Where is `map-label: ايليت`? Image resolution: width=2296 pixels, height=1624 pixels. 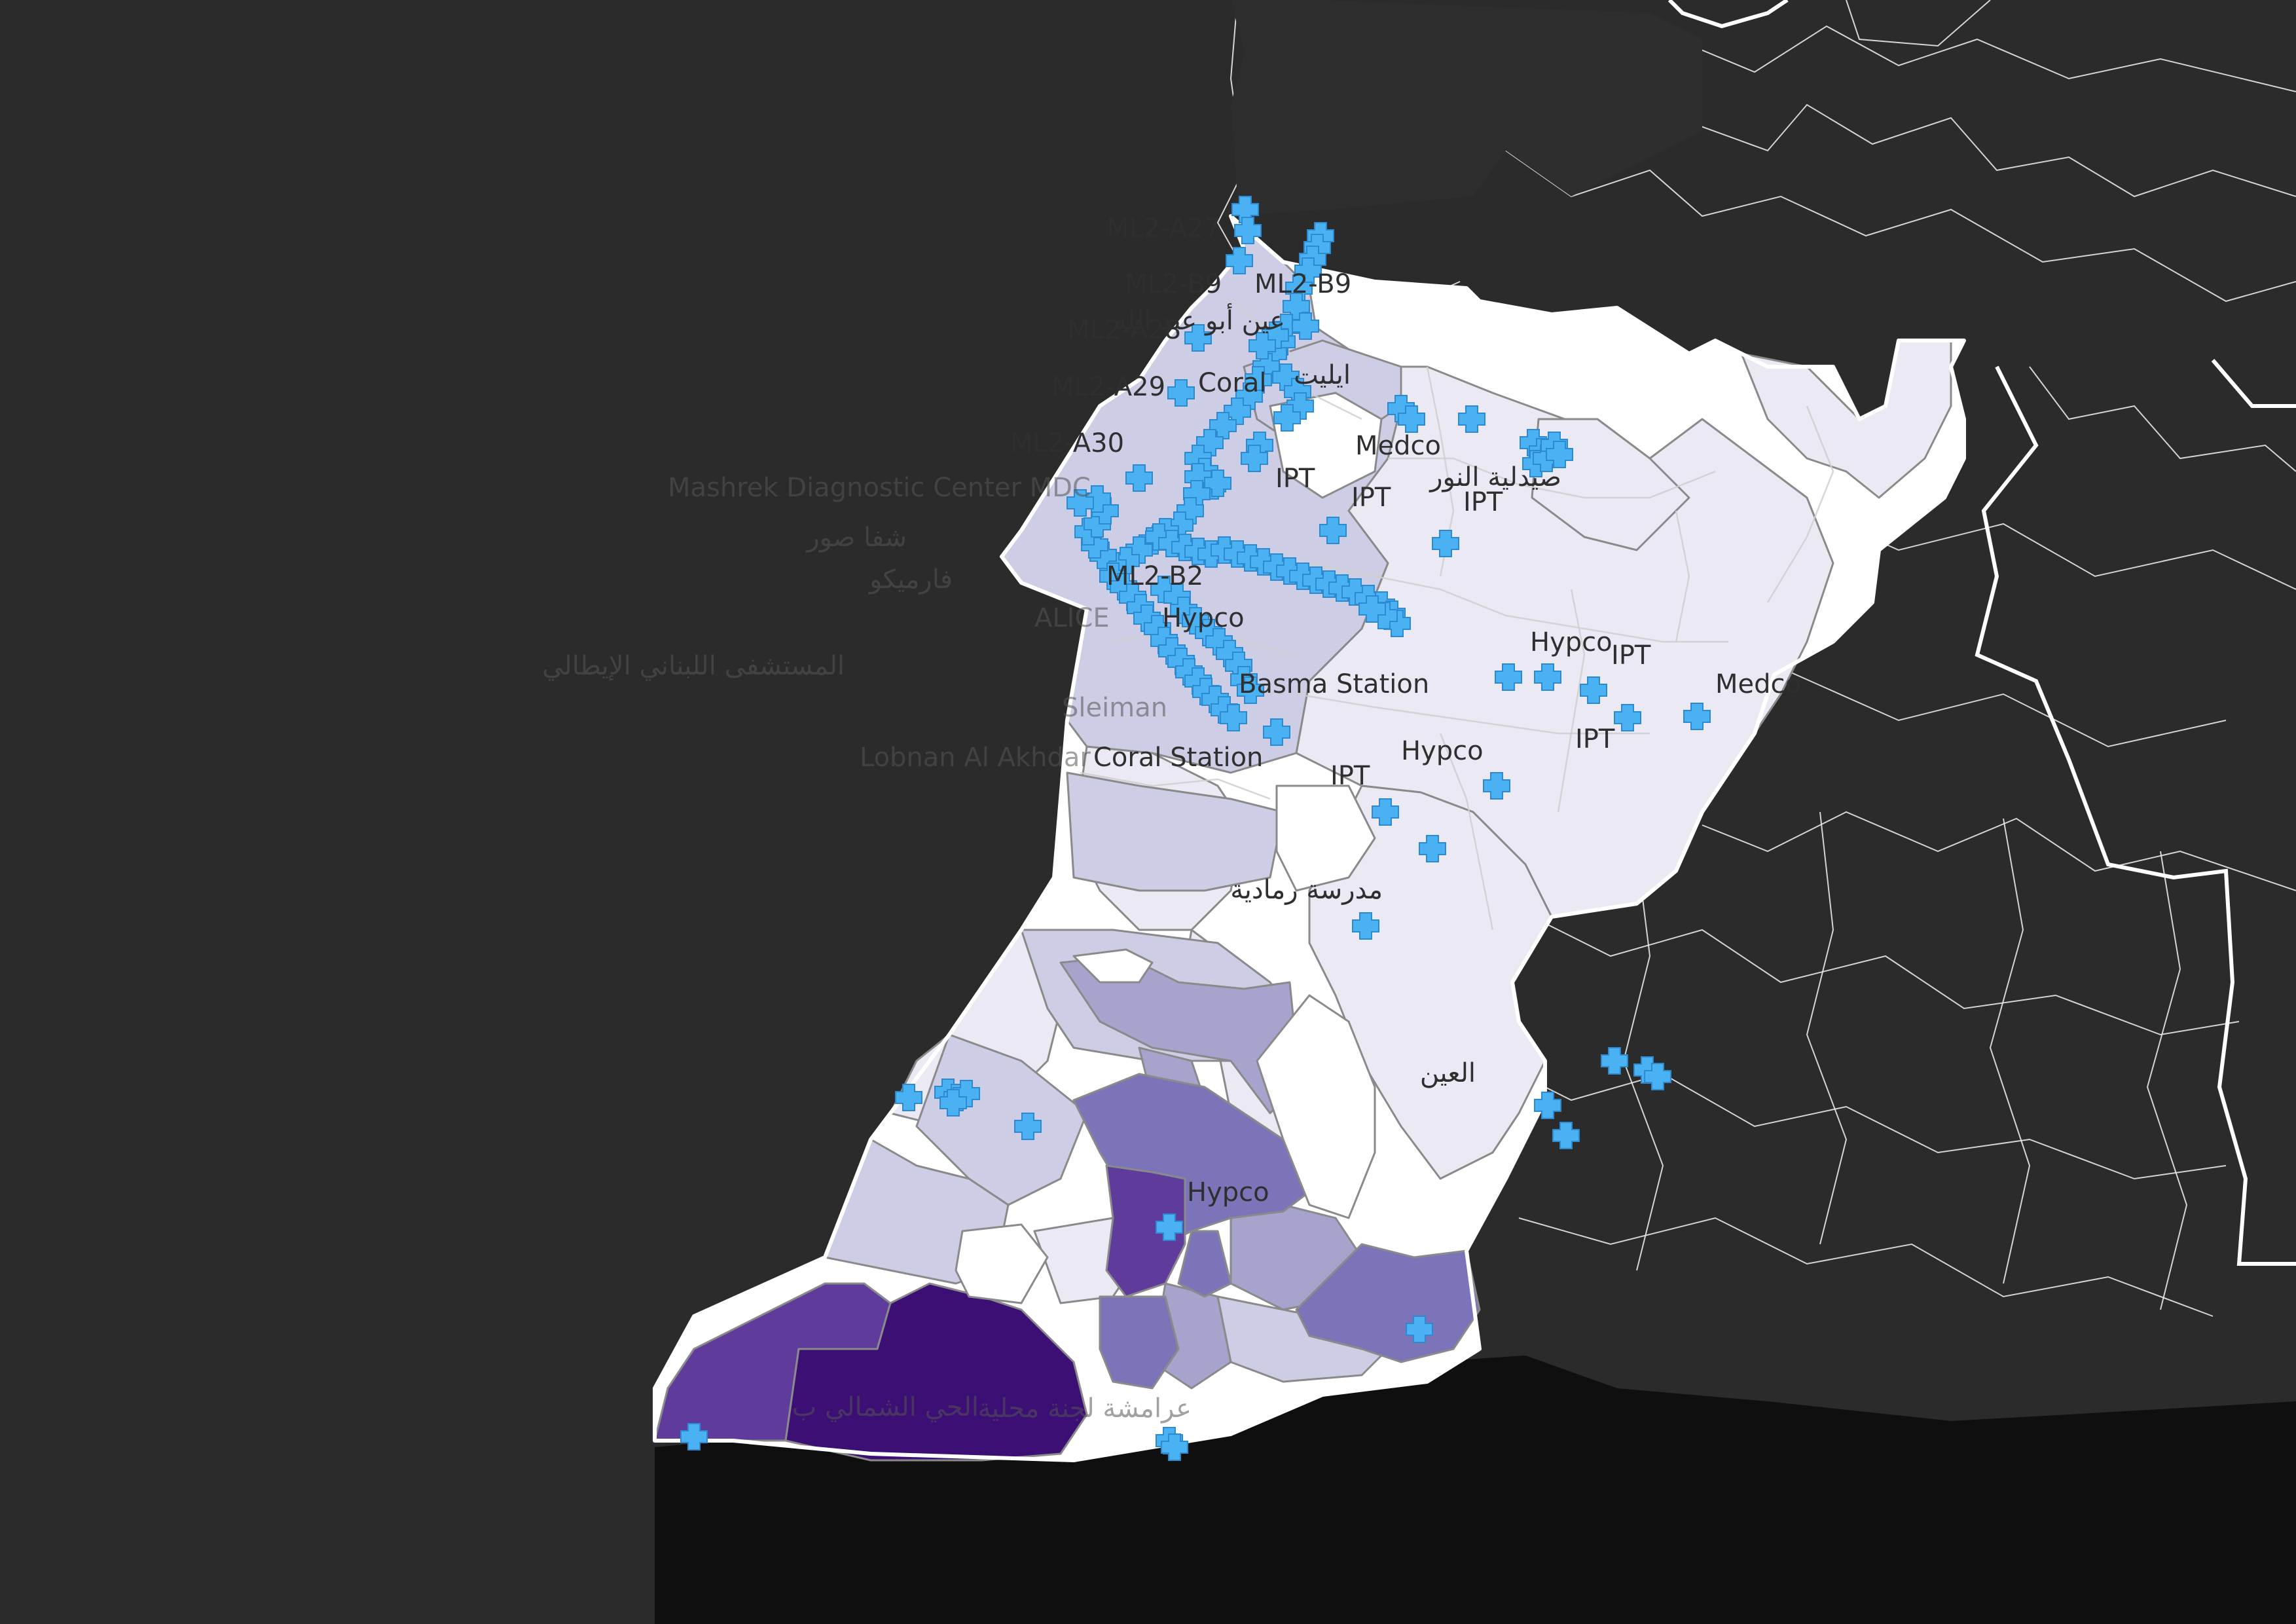 map-label: ايليت is located at coordinates (1322, 375).